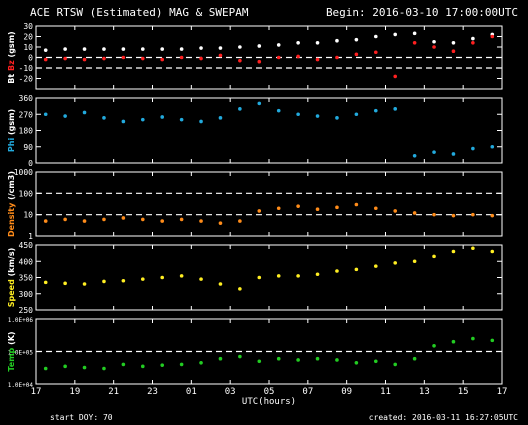 Image resolution: width=528 pixels, height=425 pixels. What do you see at coordinates (11, 57) in the screenshot?
I see `y-axis-label-0: Bt Bz (gsm)` at bounding box center [11, 57].